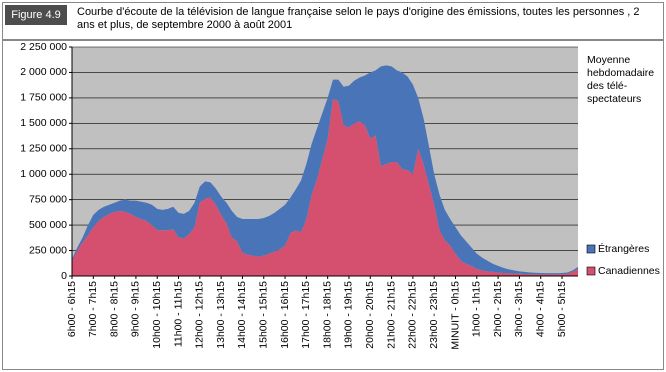 The image size is (666, 372). I want to click on y-tick-label: 750 000, so click(48, 199).